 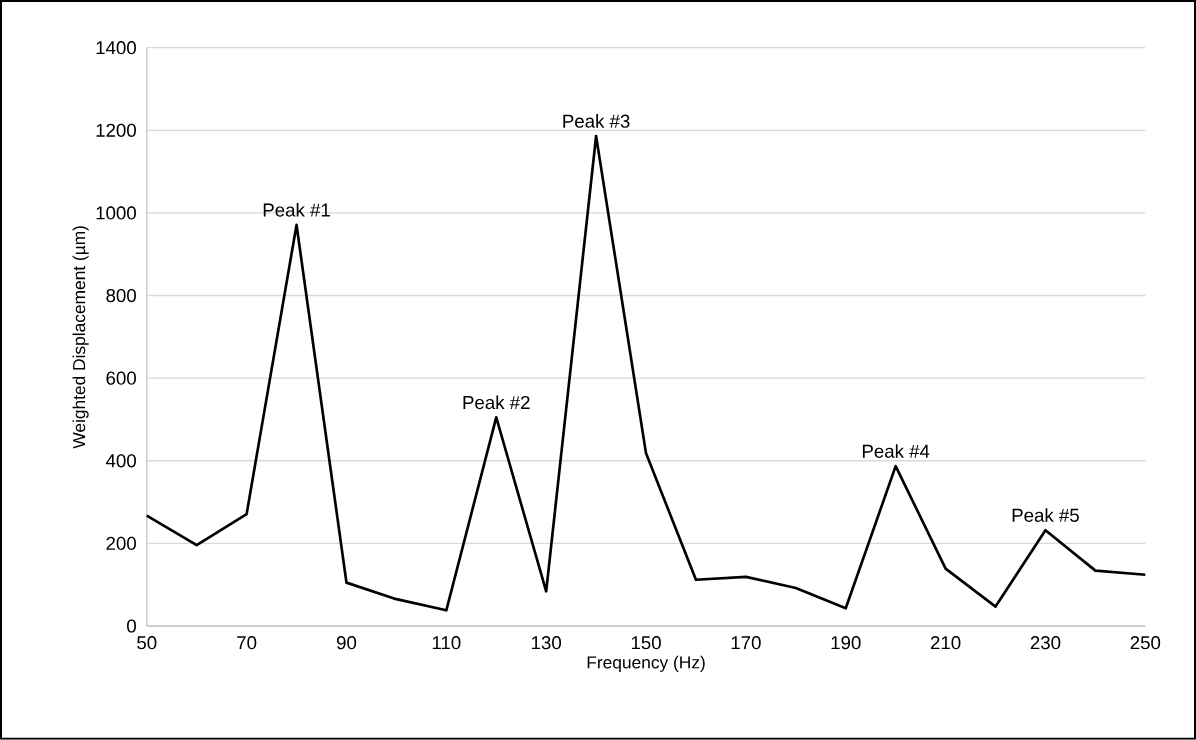 I want to click on x-tick-label: 90, so click(x=346, y=643).